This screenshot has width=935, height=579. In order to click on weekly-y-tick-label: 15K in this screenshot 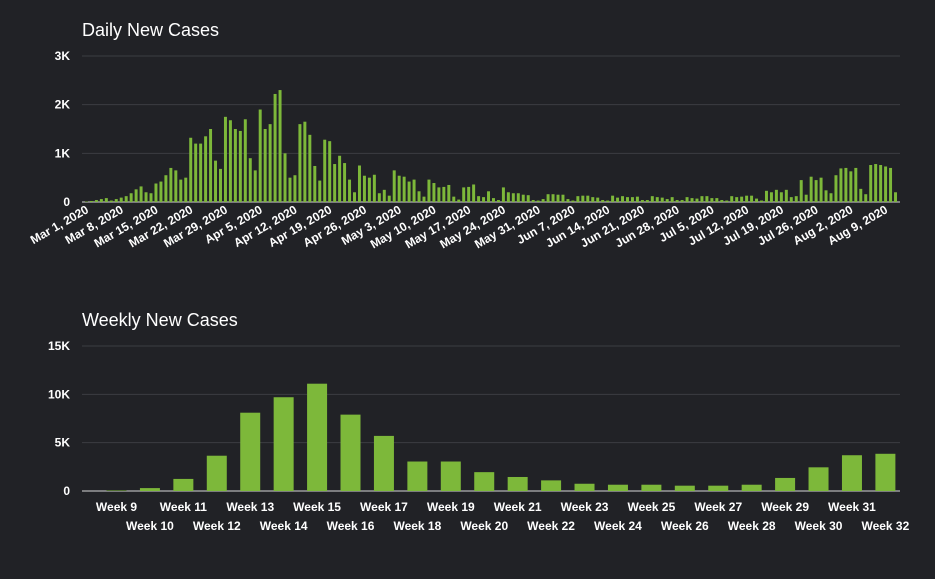, I will do `click(59, 346)`.